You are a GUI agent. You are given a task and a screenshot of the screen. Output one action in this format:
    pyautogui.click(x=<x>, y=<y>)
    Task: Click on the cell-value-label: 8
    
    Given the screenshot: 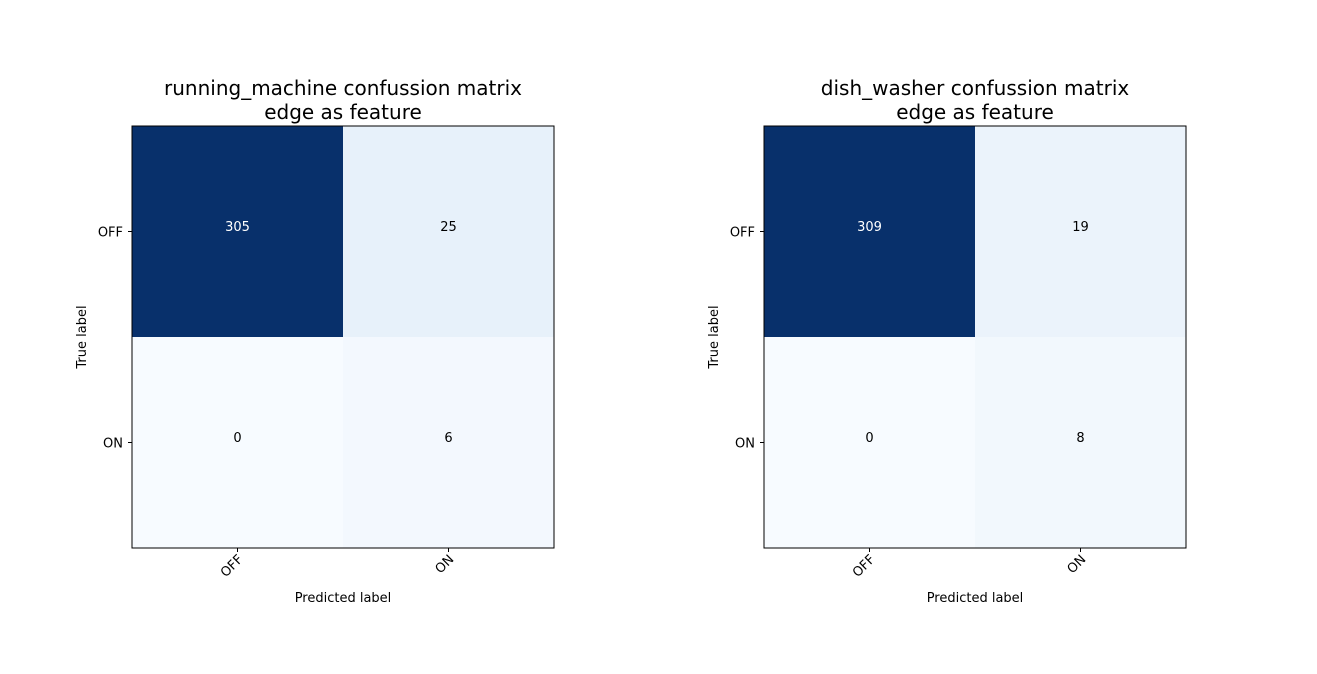 What is the action you would take?
    pyautogui.click(x=1080, y=438)
    